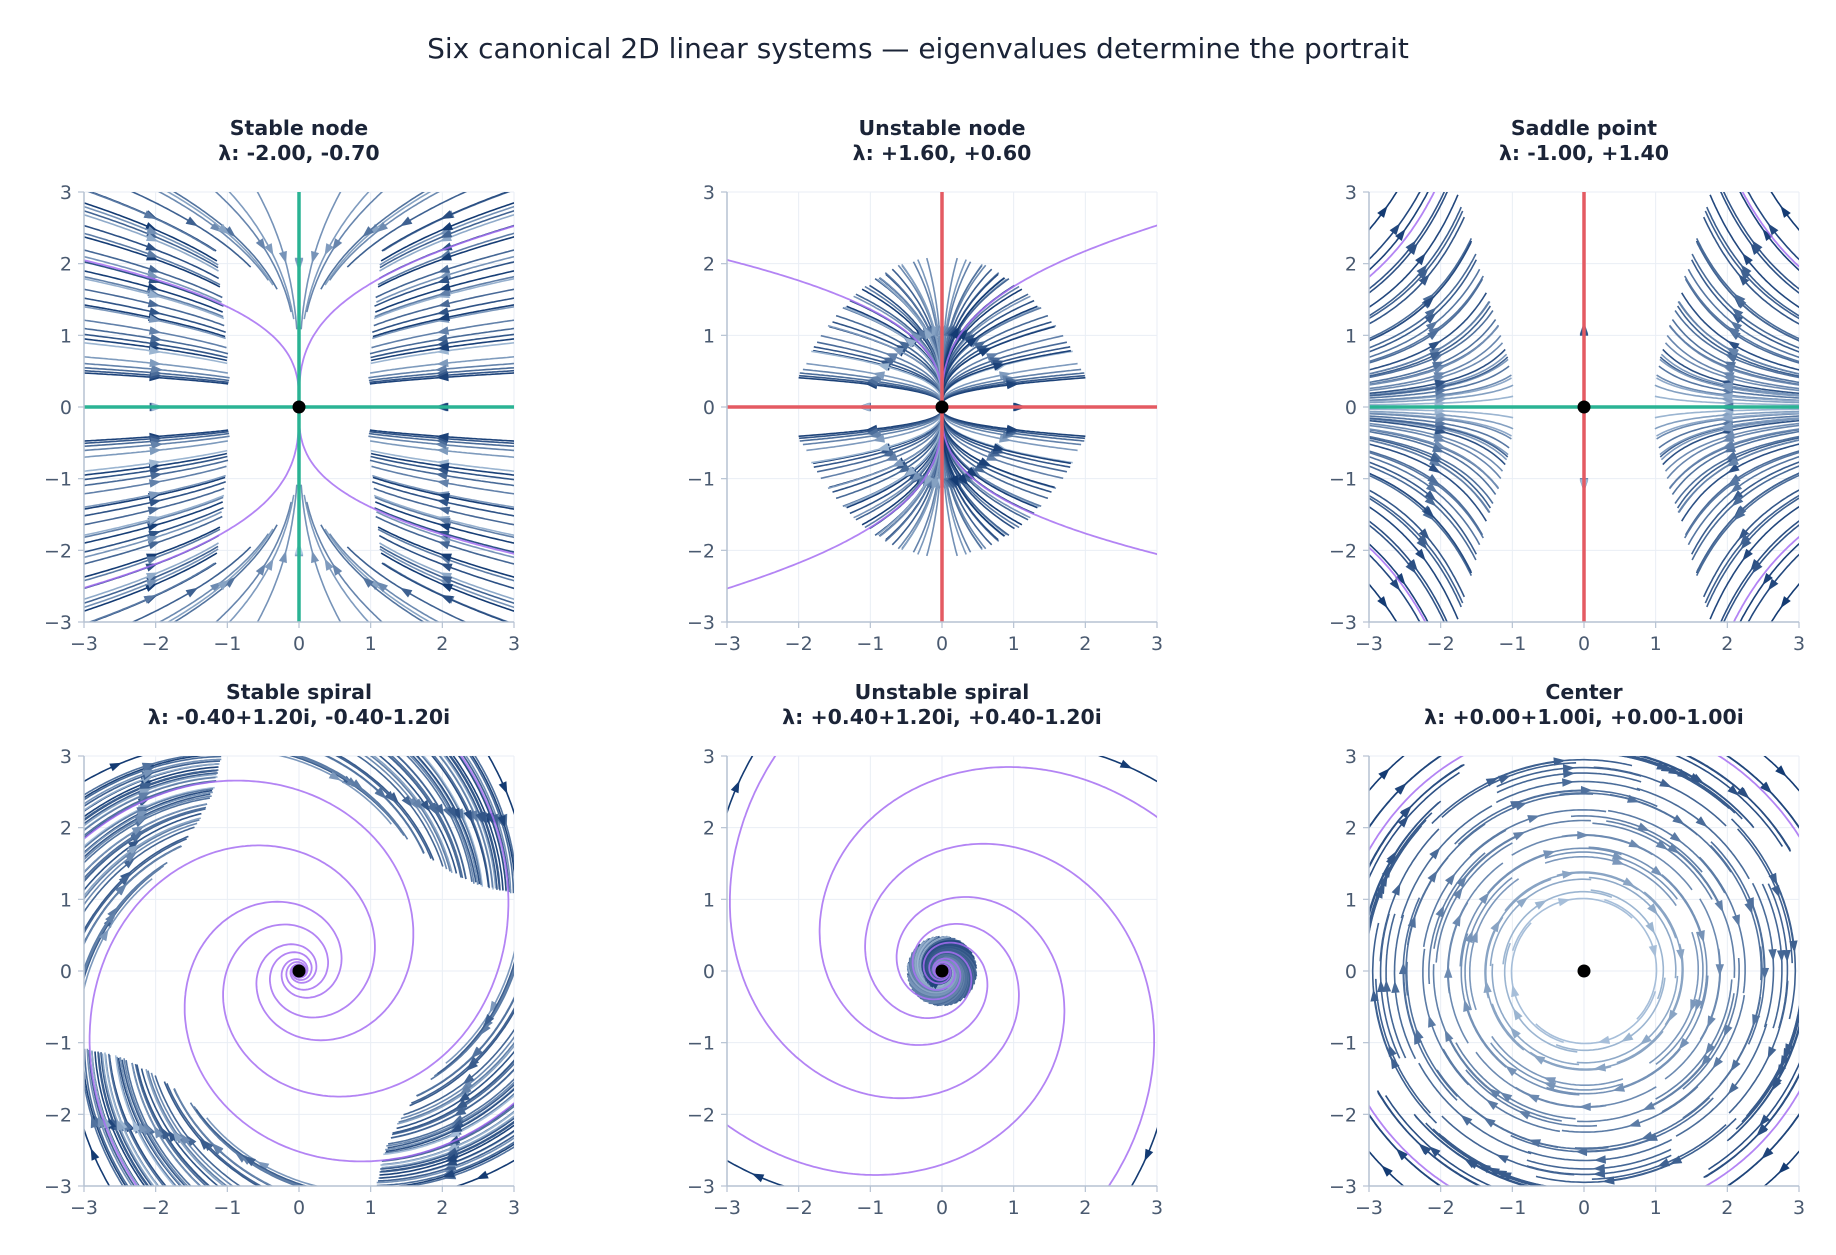  Describe the element at coordinates (227, 1208) in the screenshot. I see `x-tick-label: −1` at that location.